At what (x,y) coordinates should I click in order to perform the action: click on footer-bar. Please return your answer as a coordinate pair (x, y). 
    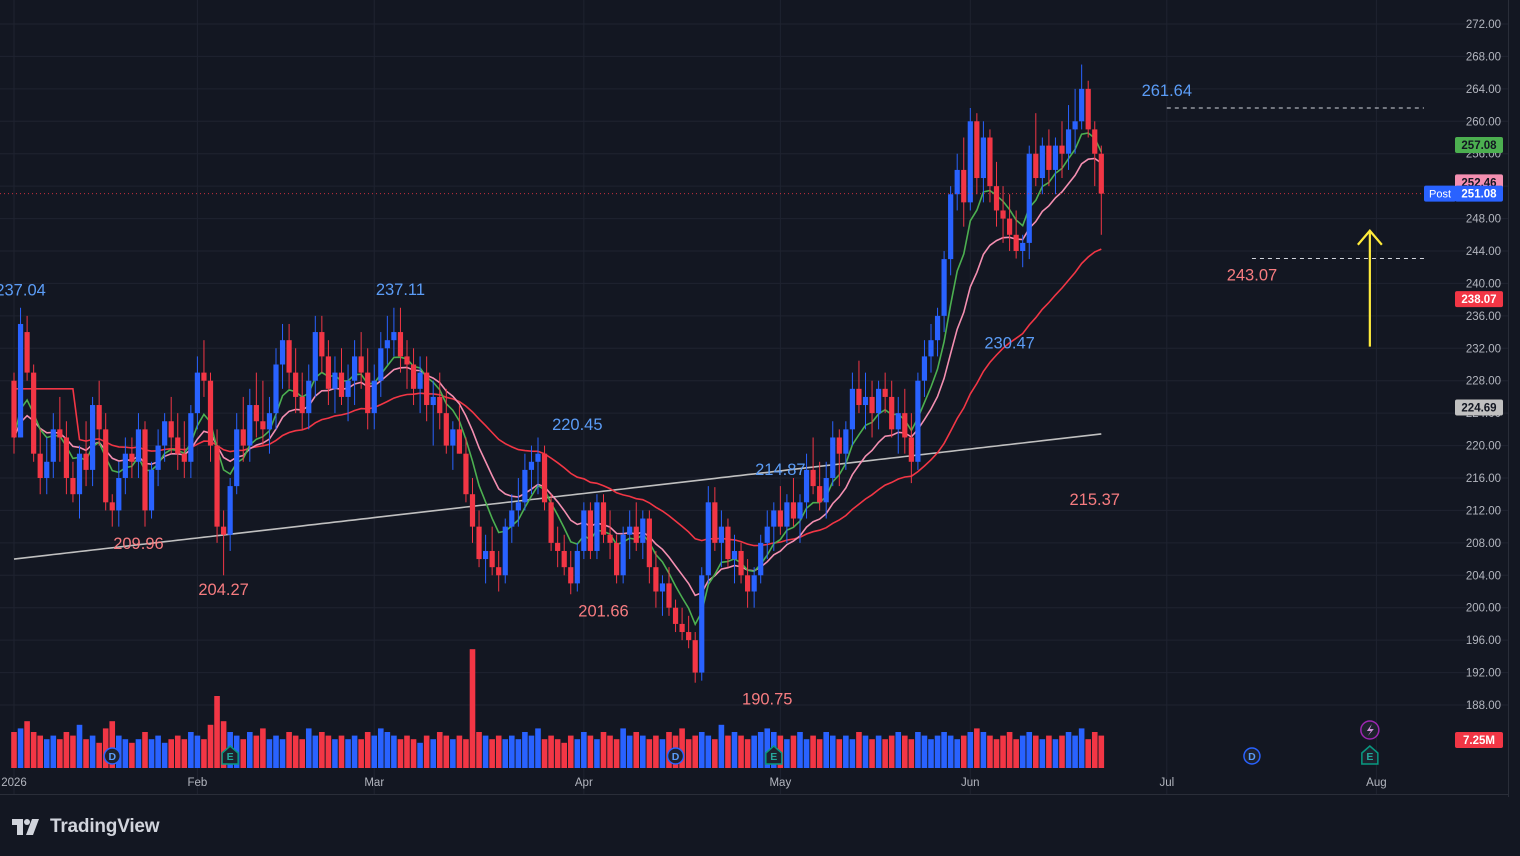
    Looking at the image, I should click on (760, 826).